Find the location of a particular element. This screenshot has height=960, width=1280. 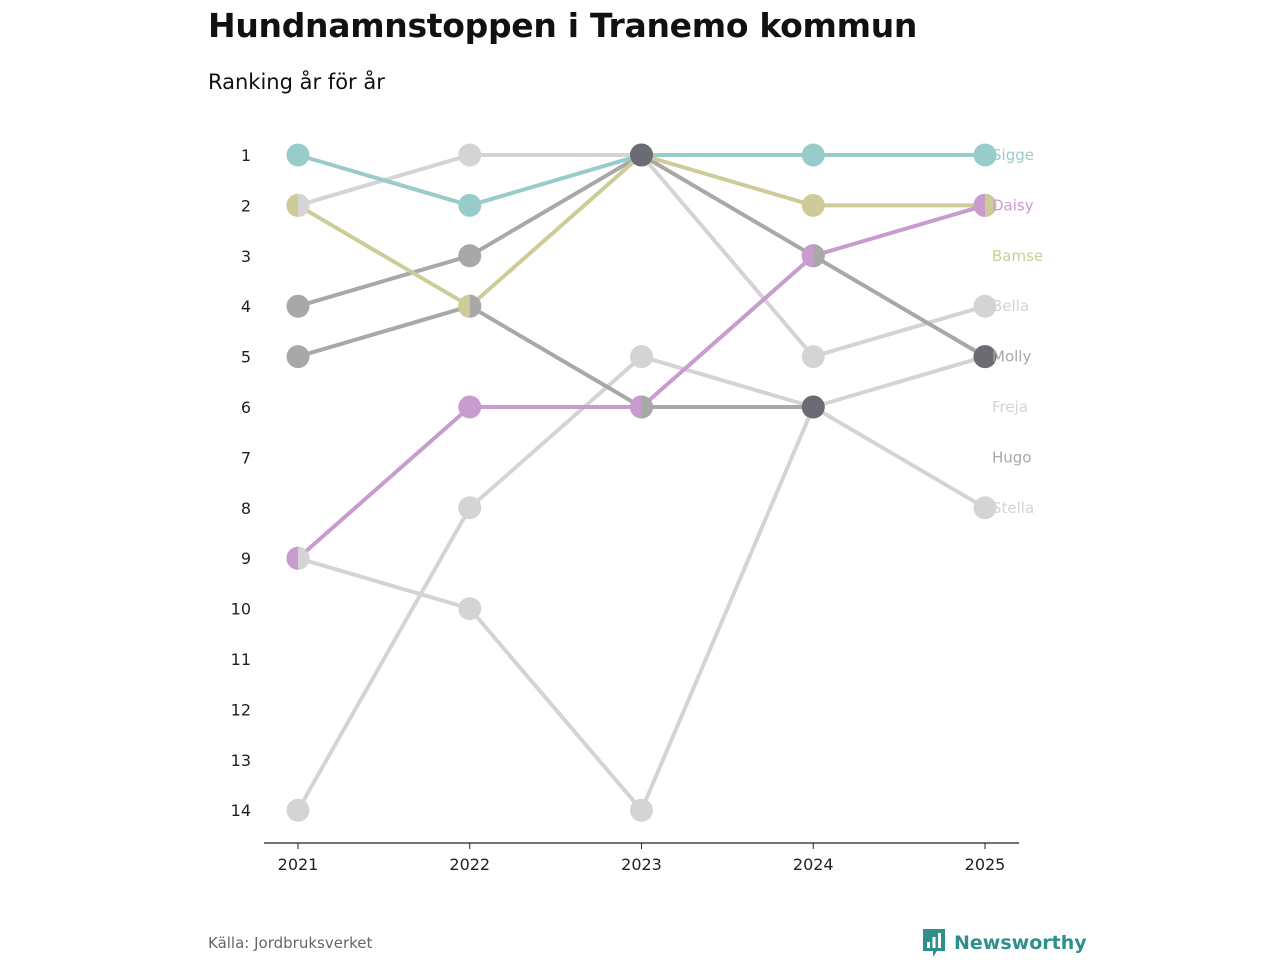

series-label-daisy: Daisy is located at coordinates (1013, 205).